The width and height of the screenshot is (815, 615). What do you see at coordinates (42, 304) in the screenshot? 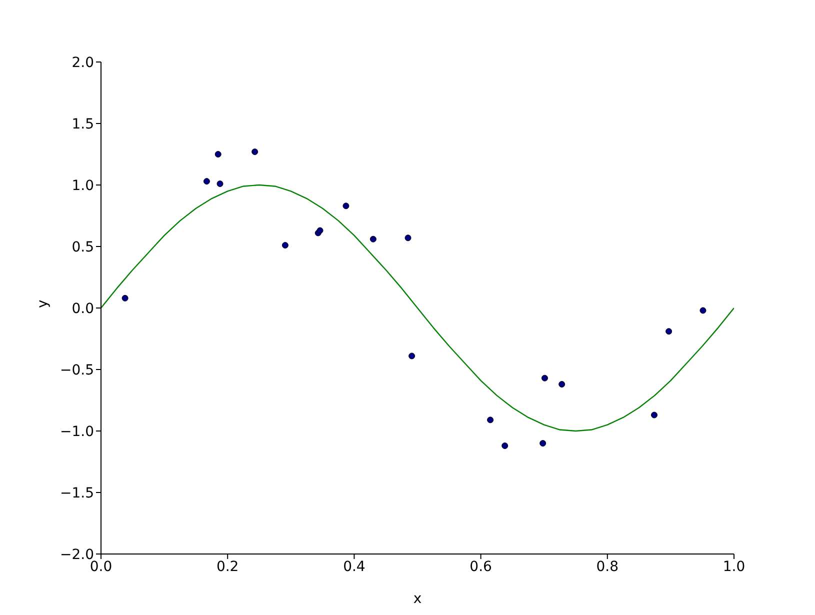
I see `y-axis-title: y` at bounding box center [42, 304].